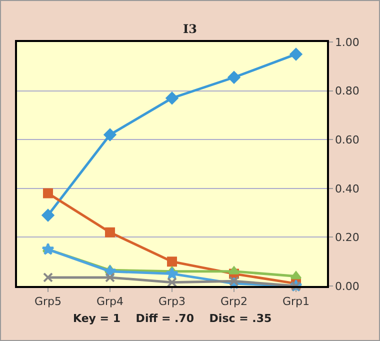 This screenshot has height=341, width=380. Describe the element at coordinates (172, 301) in the screenshot. I see `x-tick-label: Grp3` at that location.